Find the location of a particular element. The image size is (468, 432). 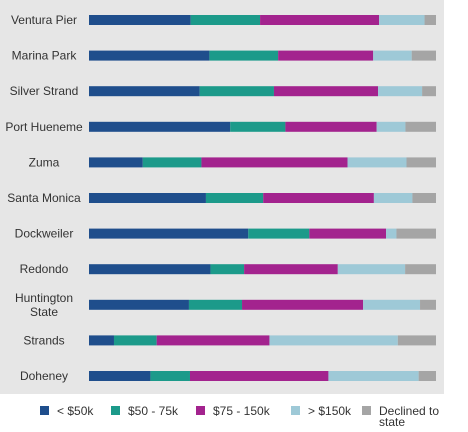

category-label-line: Huntington is located at coordinates (44, 298).